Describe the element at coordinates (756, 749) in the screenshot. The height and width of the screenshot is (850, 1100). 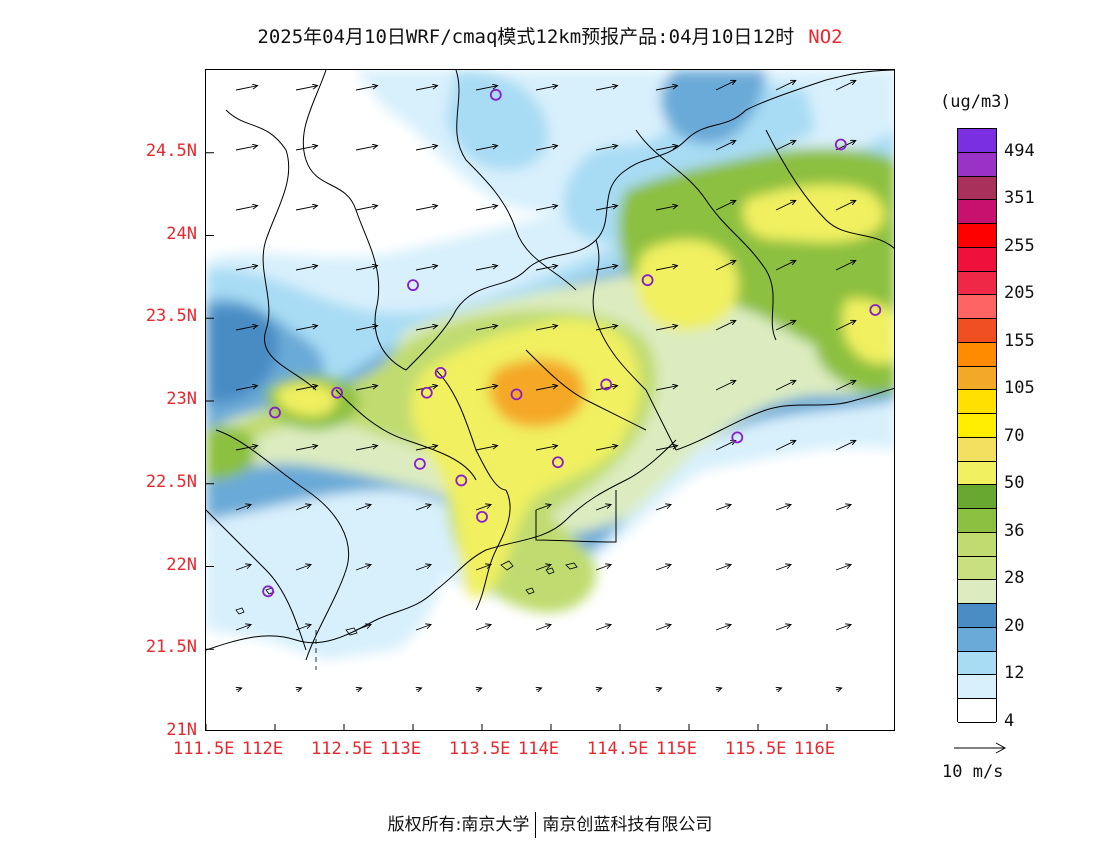
I see `lon-label: 115.5E` at that location.